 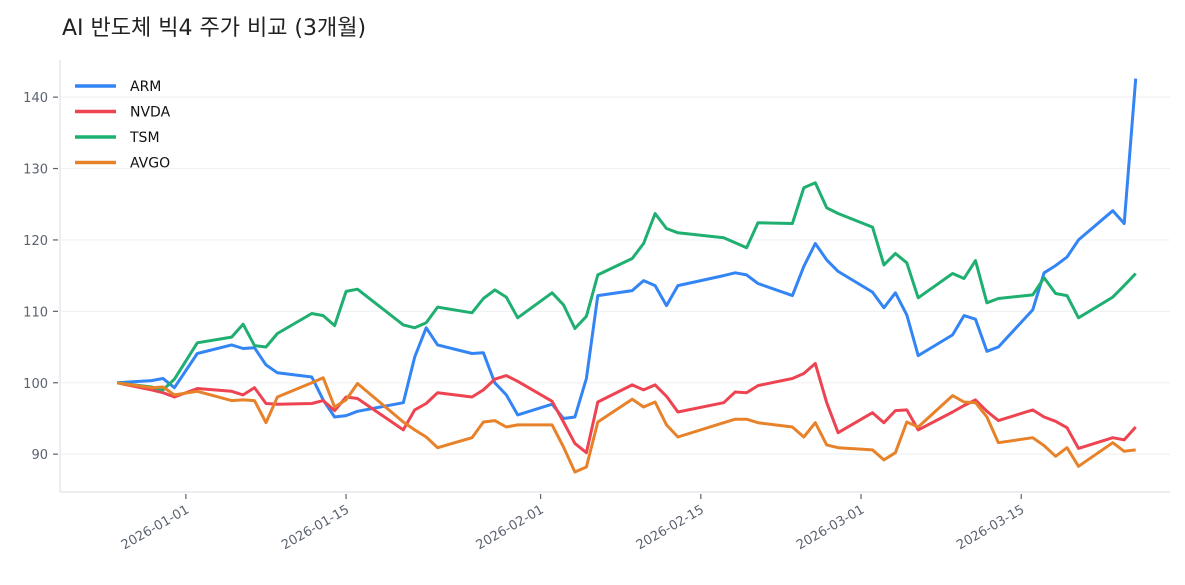 I want to click on x-tick-label: 2026-02-15, so click(x=670, y=527).